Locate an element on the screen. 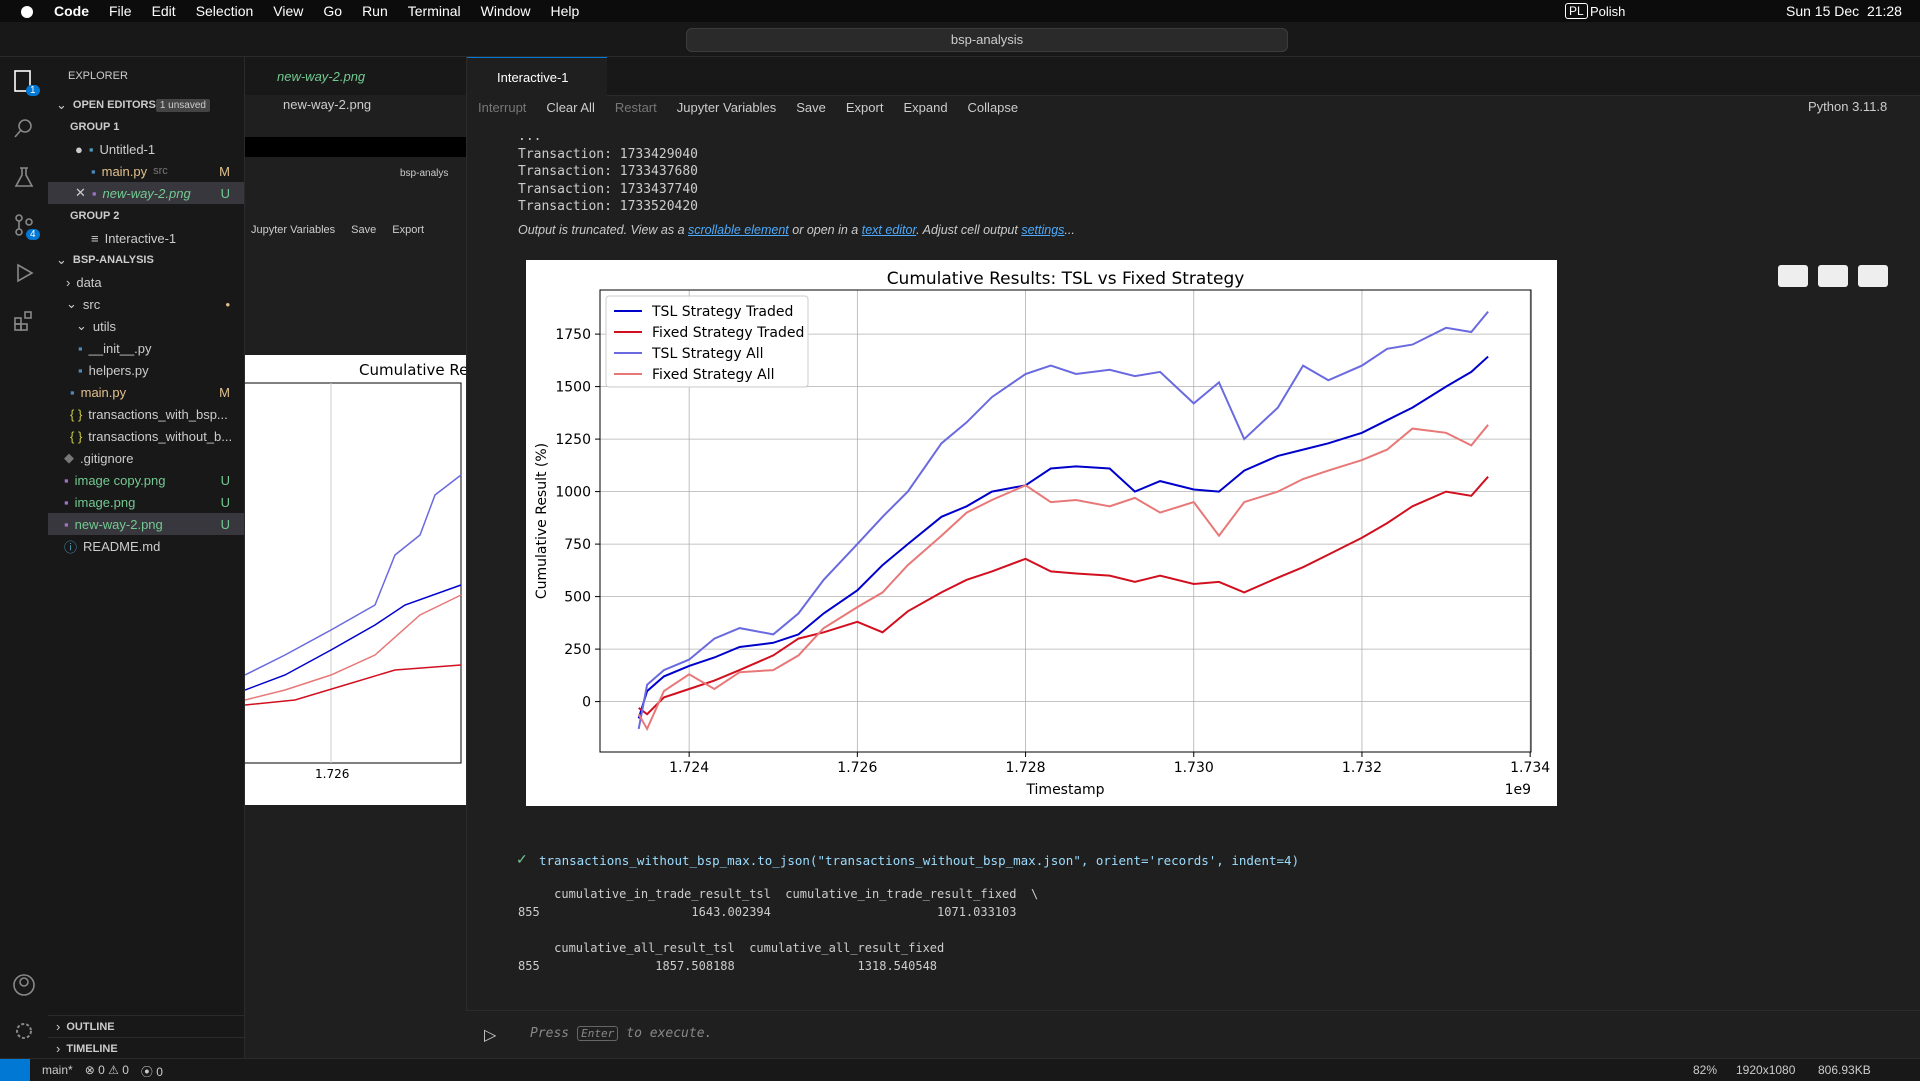  menu-item: Edit is located at coordinates (163, 11).